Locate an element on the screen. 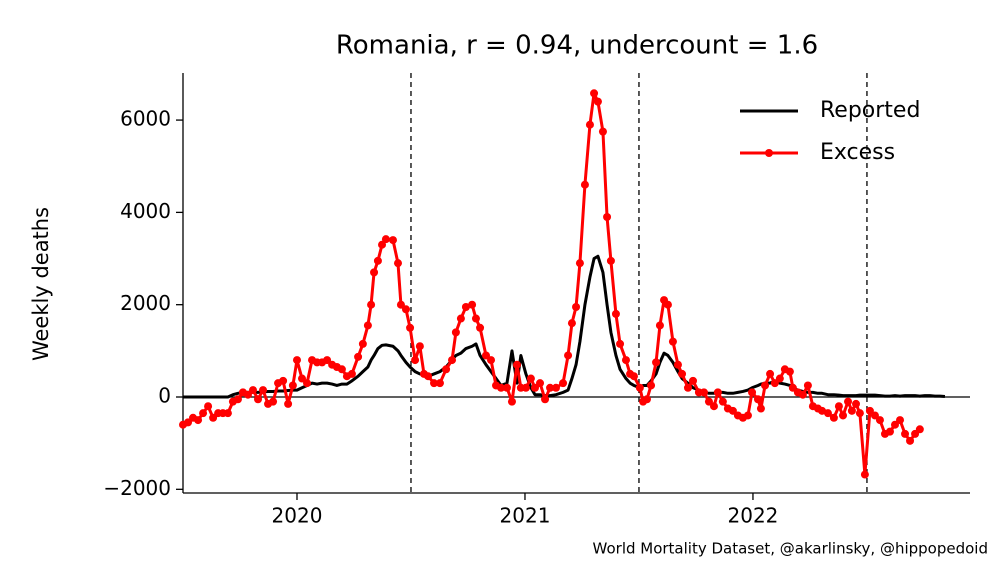 The width and height of the screenshot is (1000, 562). y-tick-label: −2000 is located at coordinates (137, 488).